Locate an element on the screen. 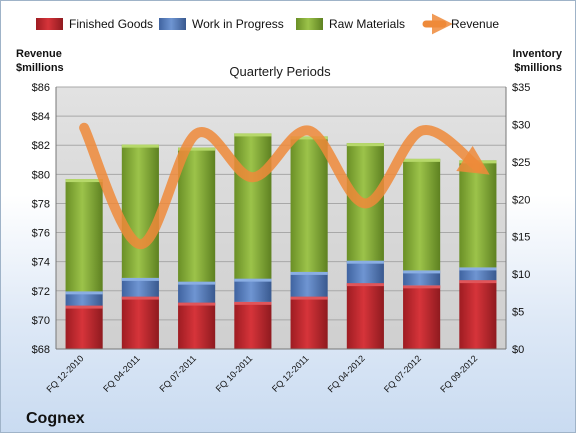 The image size is (576, 437). left-tick-label: $70 is located at coordinates (41, 321).